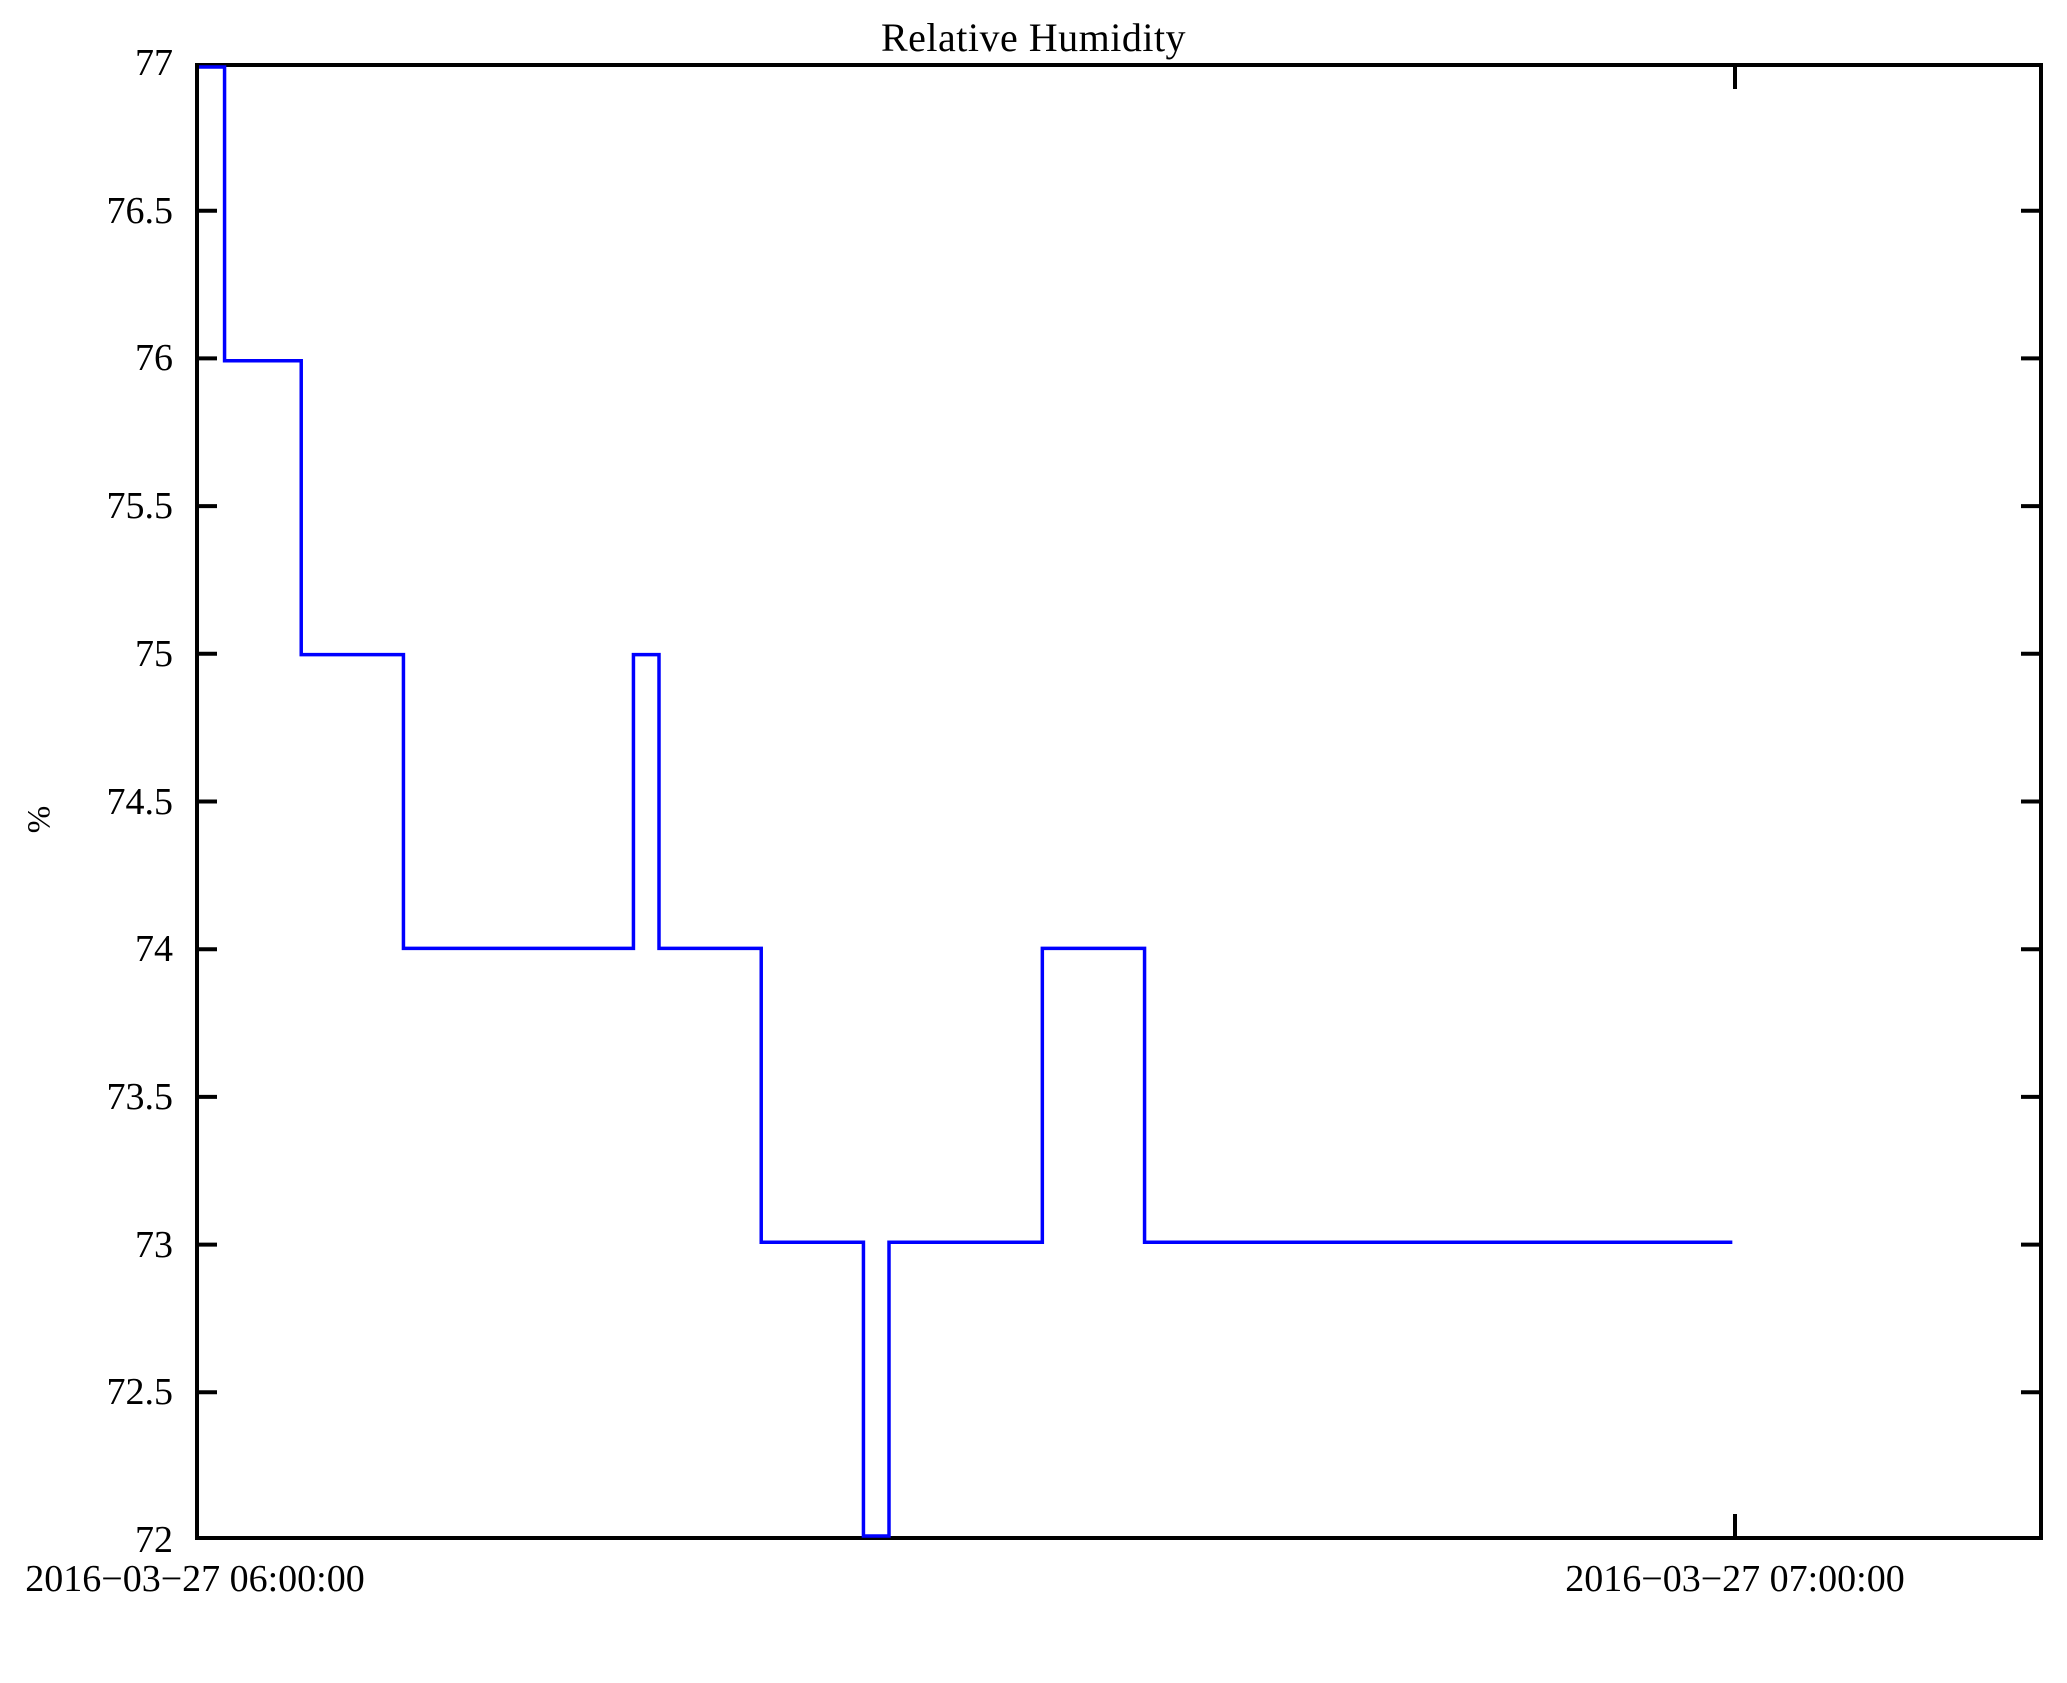 Image resolution: width=2067 pixels, height=1683 pixels. I want to click on y-tick-label: 73, so click(154, 1244).